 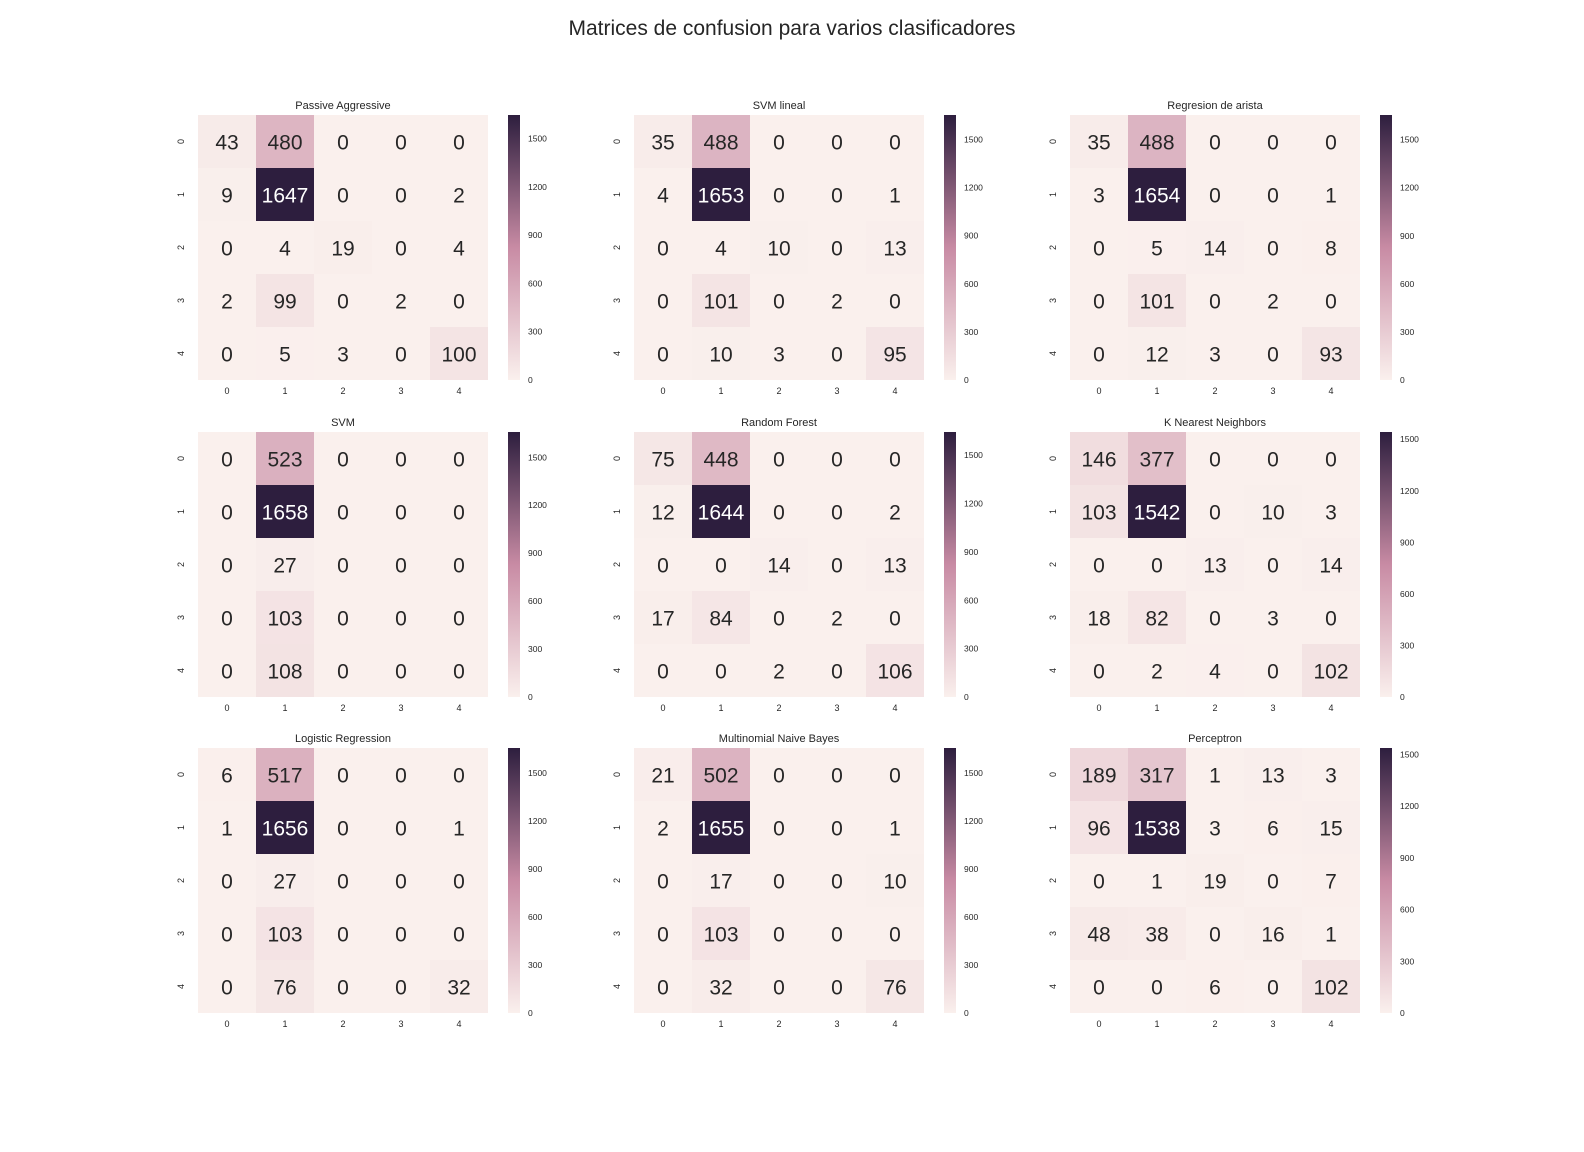 What do you see at coordinates (662, 619) in the screenshot?
I see `cell-value-label: 17` at bounding box center [662, 619].